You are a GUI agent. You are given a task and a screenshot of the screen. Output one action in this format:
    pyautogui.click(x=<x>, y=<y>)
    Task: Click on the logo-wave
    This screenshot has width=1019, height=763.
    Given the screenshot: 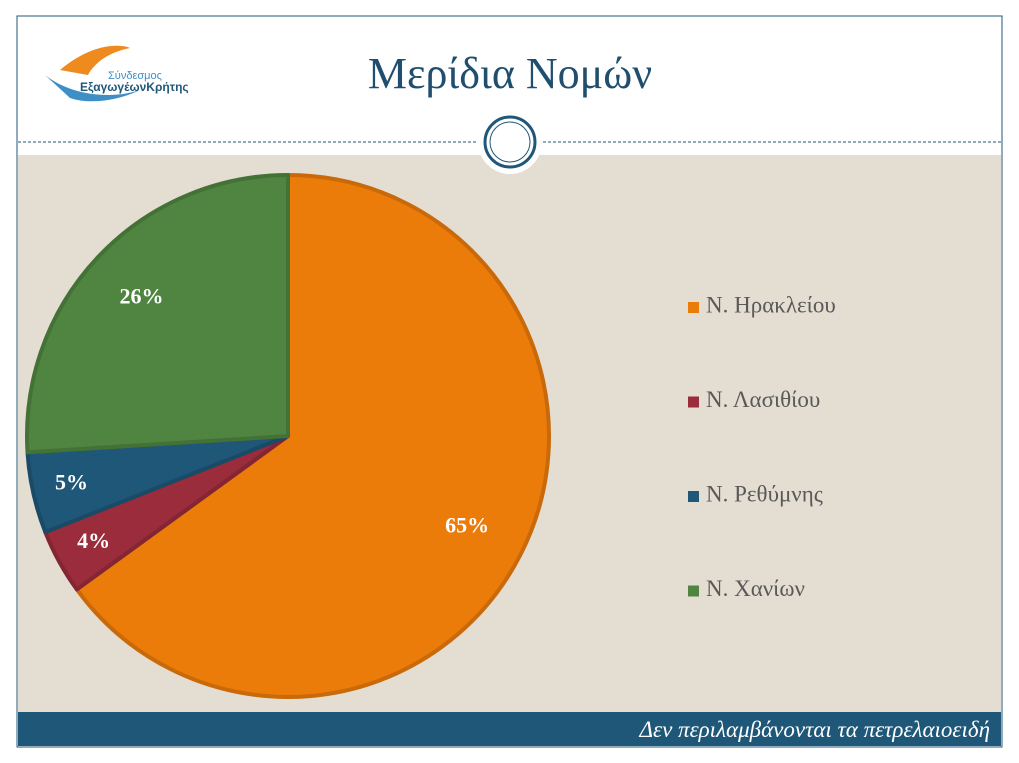 What is the action you would take?
    pyautogui.click(x=92, y=88)
    